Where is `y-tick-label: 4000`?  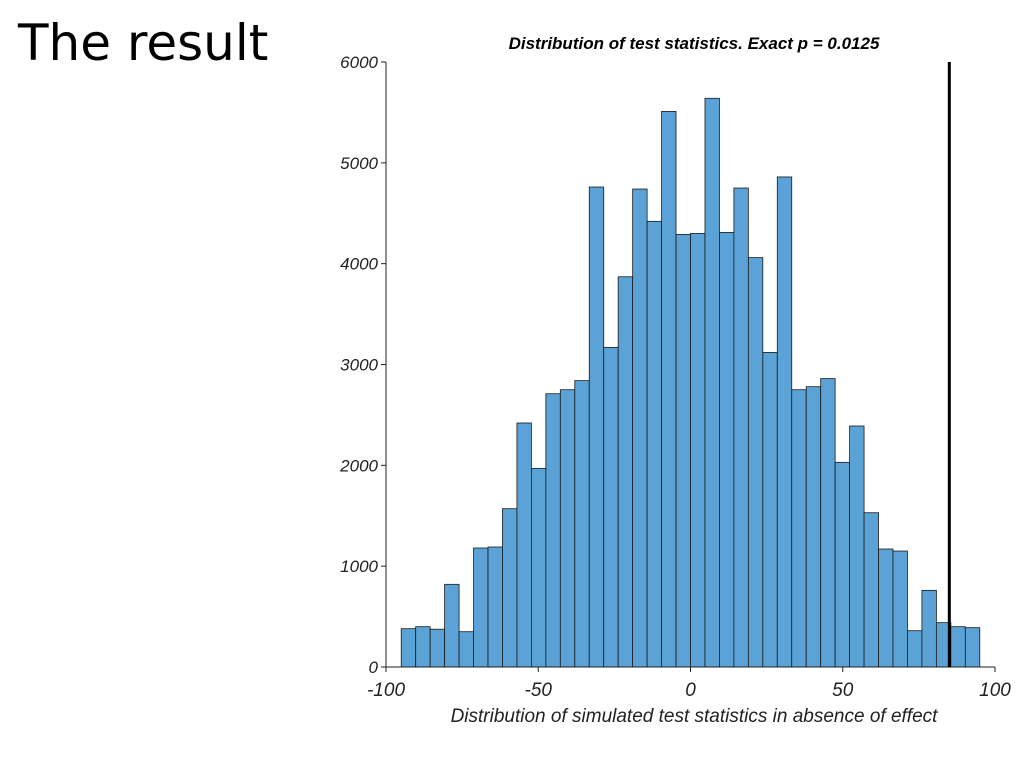 y-tick-label: 4000 is located at coordinates (359, 264).